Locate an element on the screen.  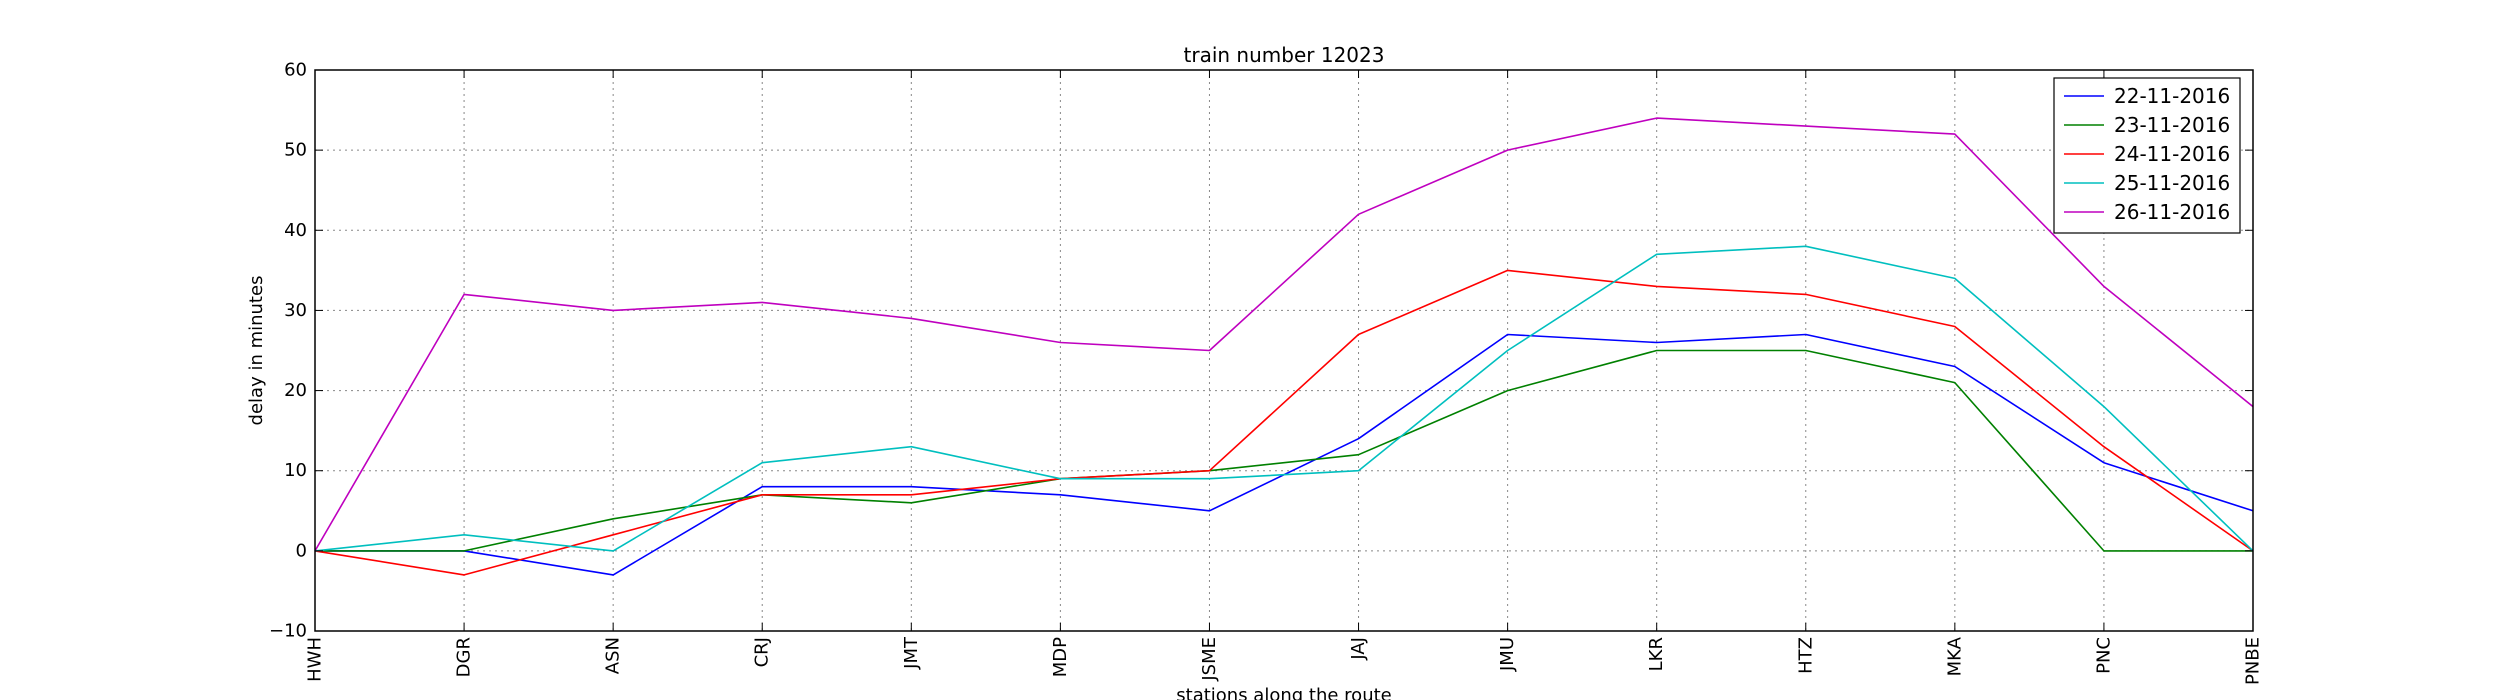
y-axis-label: delay in minutes is located at coordinates (256, 351).